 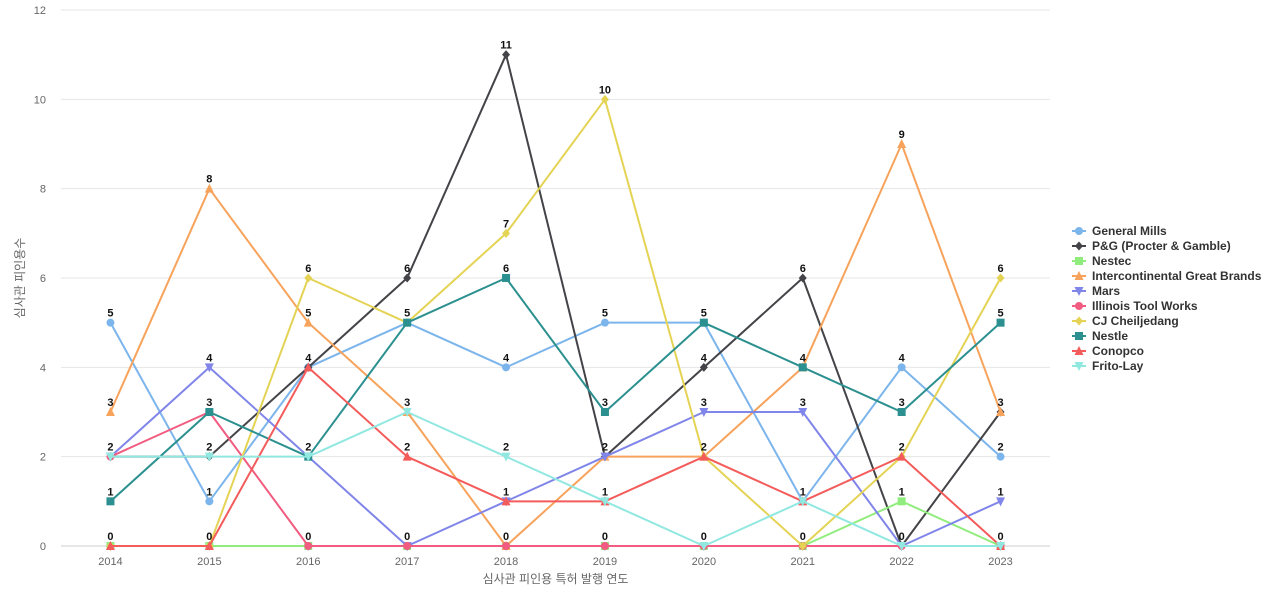 What do you see at coordinates (555, 557) in the screenshot?
I see `x-axis: 2014 2015 2016 2017 2018 2019 2020 2021 2022 2023` at bounding box center [555, 557].